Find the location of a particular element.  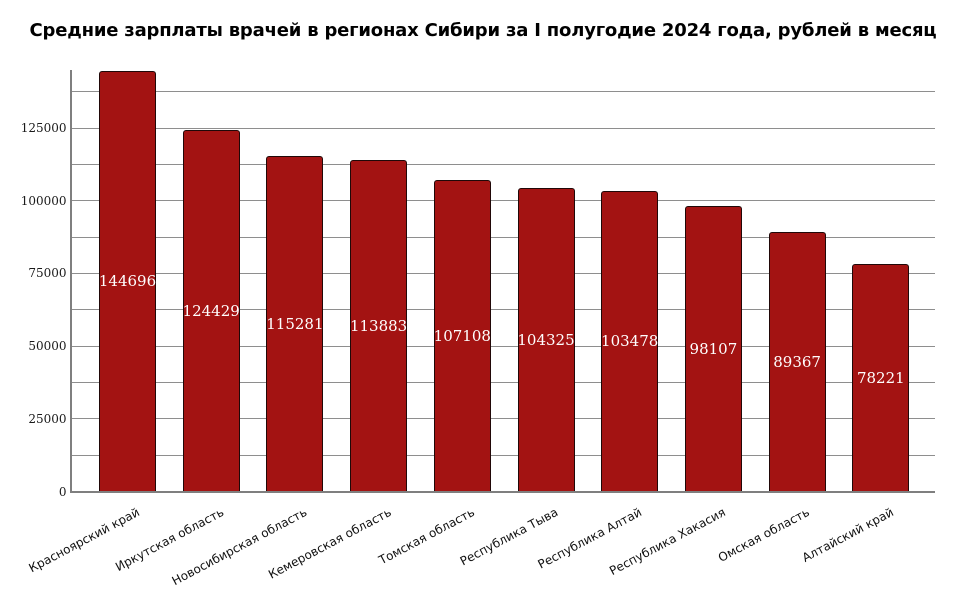

bar-value-label: 113883 is located at coordinates (378, 325).